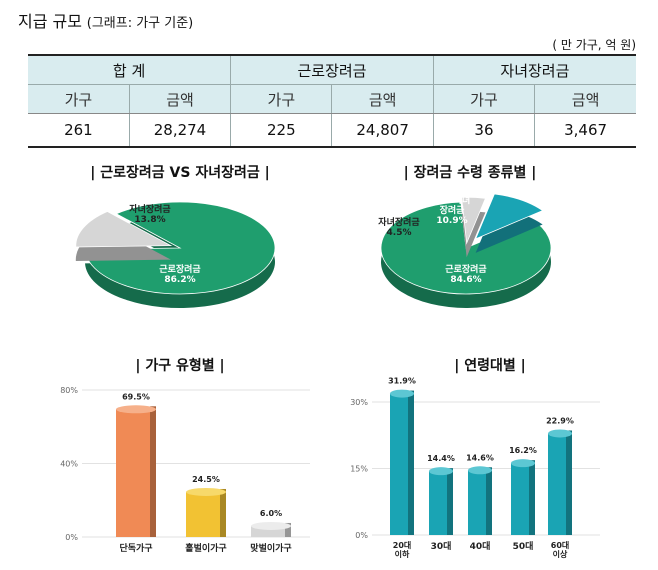 The width and height of the screenshot is (658, 570). What do you see at coordinates (451, 221) in the screenshot?
I see `pie2-slice-value: 10.9%` at bounding box center [451, 221].